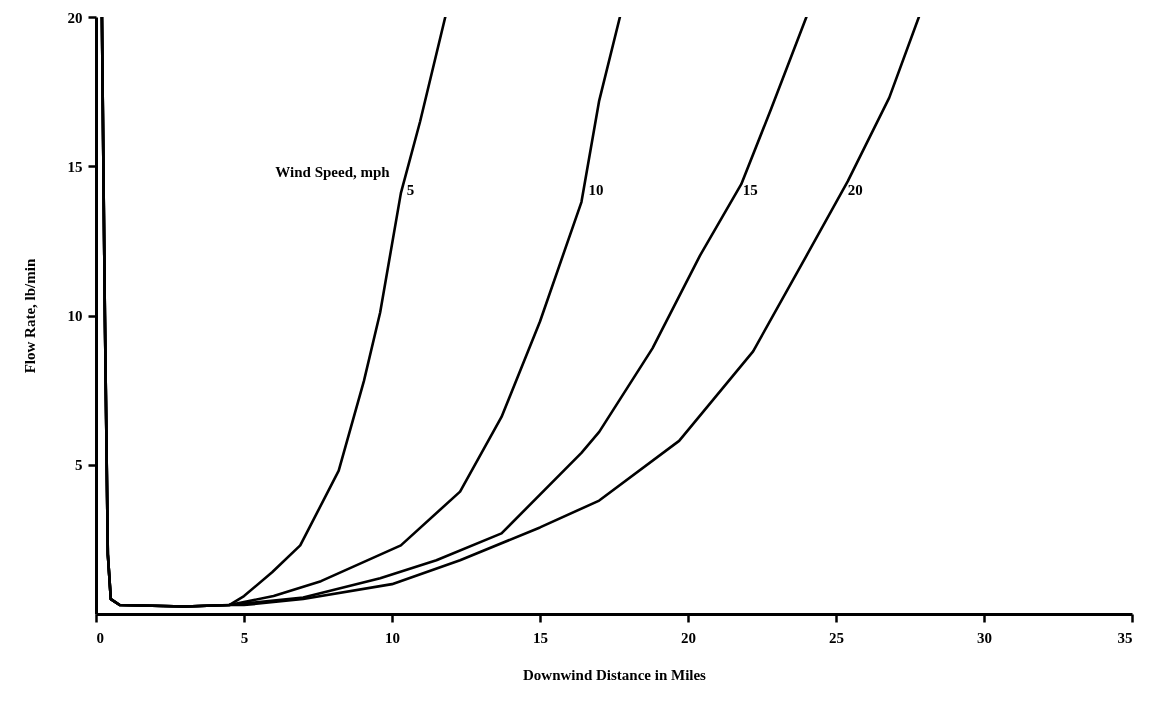 The width and height of the screenshot is (1173, 702). Describe the element at coordinates (1125, 637) in the screenshot. I see `x-tick-label: 35` at that location.